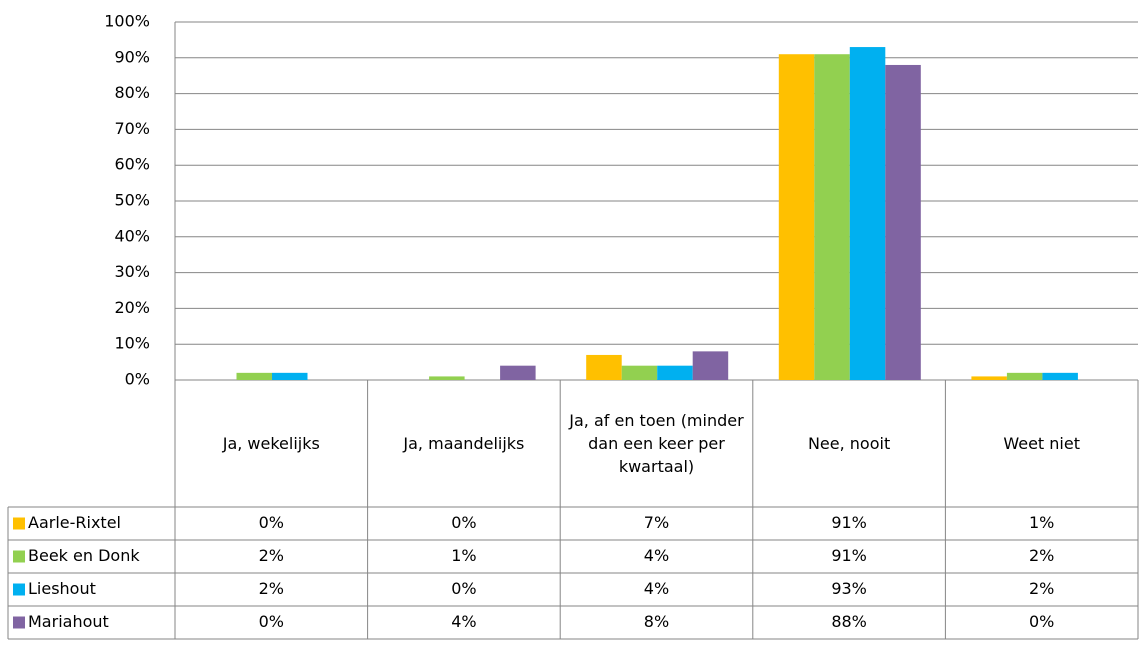 The height and width of the screenshot is (655, 1139). Describe the element at coordinates (132, 56) in the screenshot. I see `y-tick-label: 90%` at that location.